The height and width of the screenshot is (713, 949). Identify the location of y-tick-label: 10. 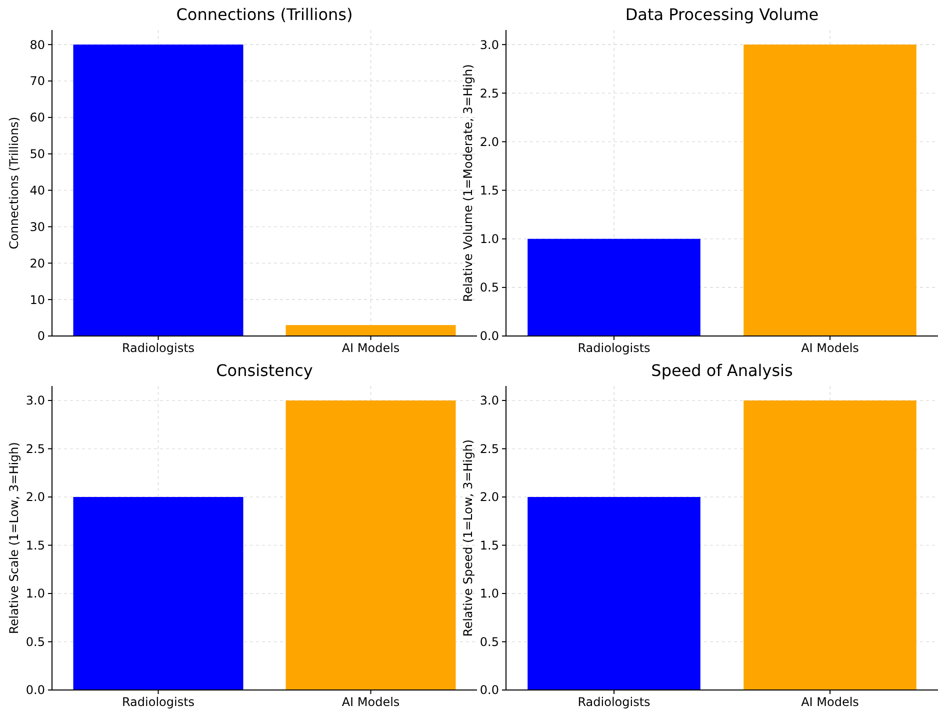
(37, 299).